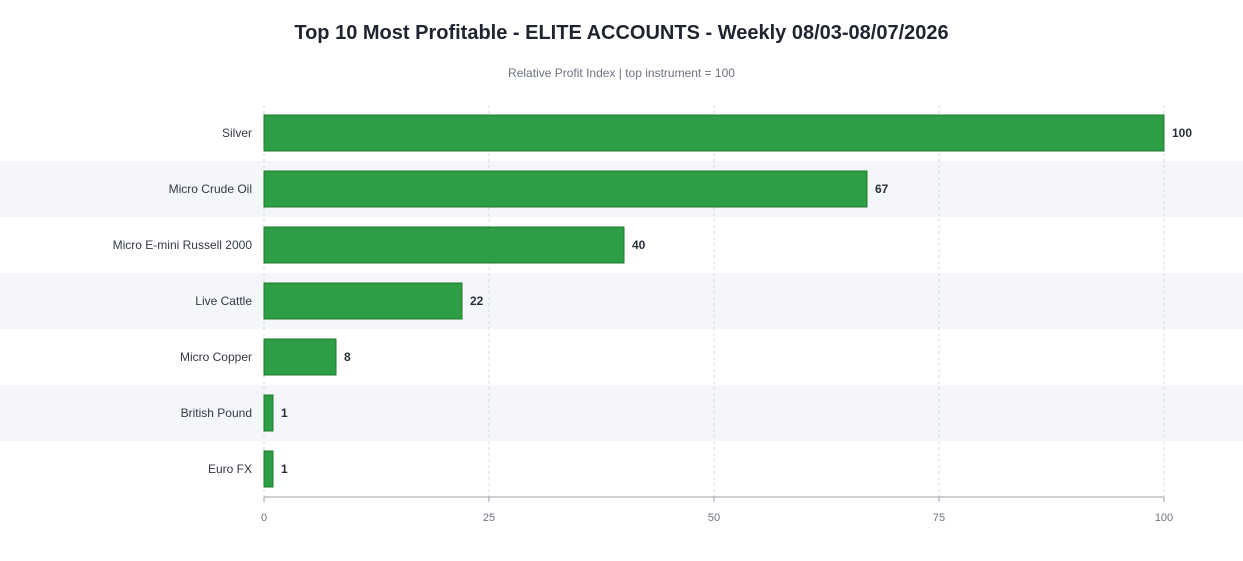 Image resolution: width=1243 pixels, height=561 pixels. What do you see at coordinates (230, 469) in the screenshot?
I see `category-label: Euro FX` at bounding box center [230, 469].